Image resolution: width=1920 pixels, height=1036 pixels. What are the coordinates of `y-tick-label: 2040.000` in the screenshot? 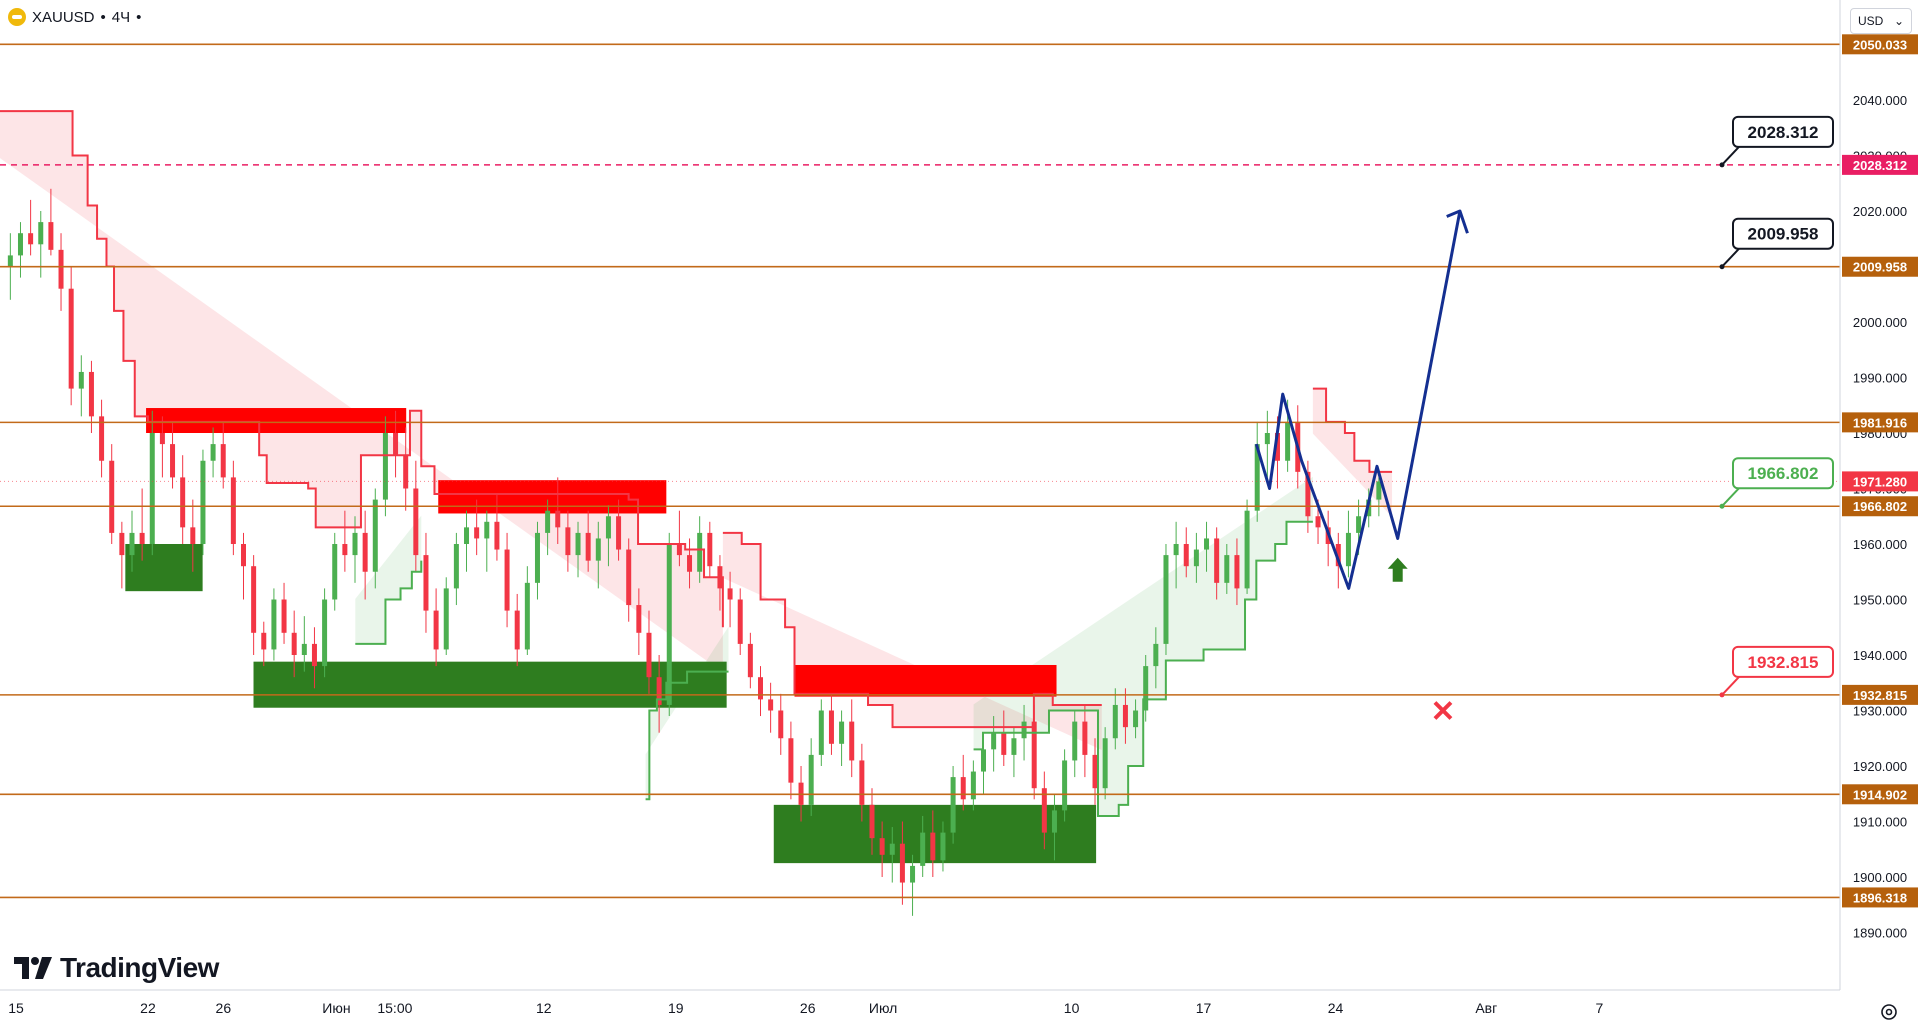 It's located at (1880, 100).